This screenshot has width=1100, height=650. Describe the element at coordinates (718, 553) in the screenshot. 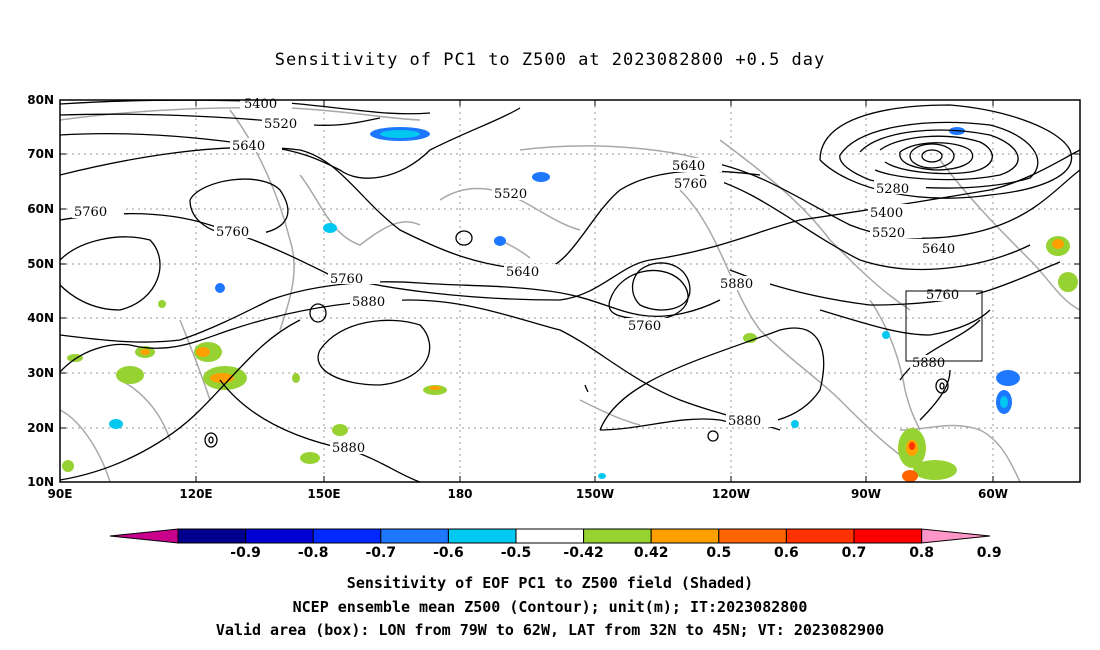

I see `colorbar-label: 0.5` at that location.